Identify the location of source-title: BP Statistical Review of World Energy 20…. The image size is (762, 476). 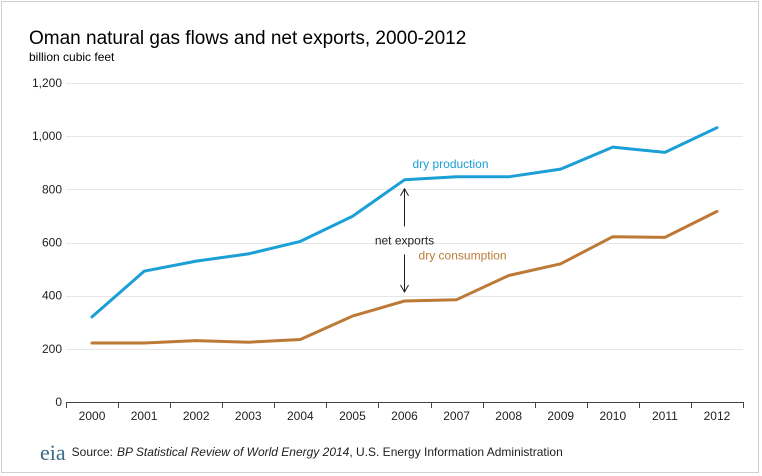
(233, 452).